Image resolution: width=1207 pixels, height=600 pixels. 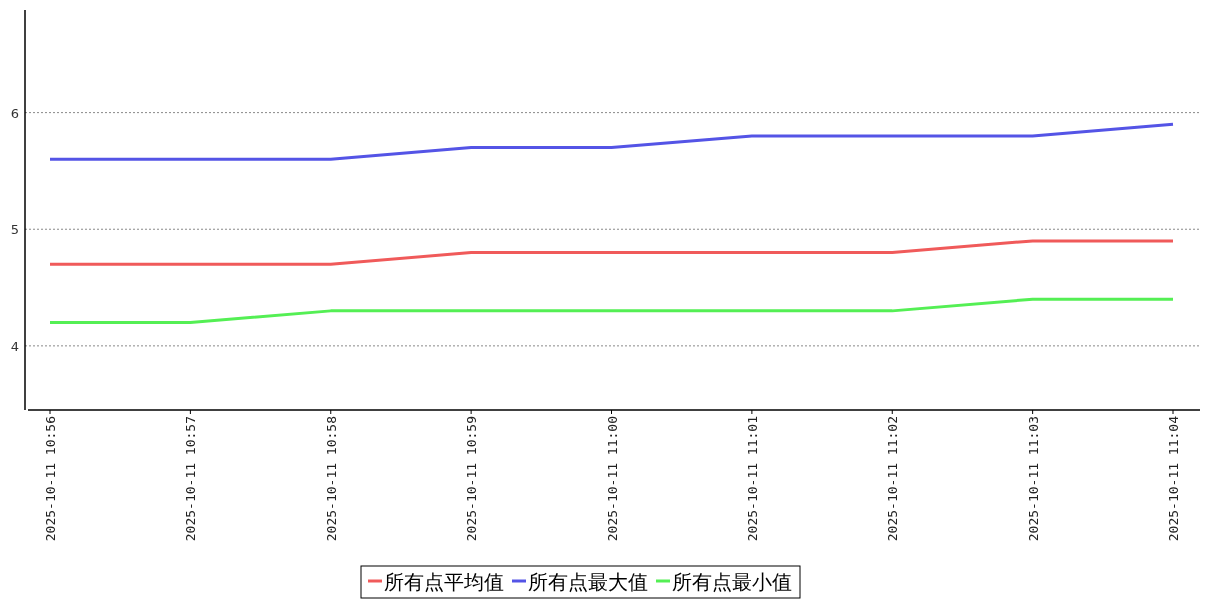 I want to click on x-tick-label: 2025-10-11 11:00, so click(x=612, y=479).